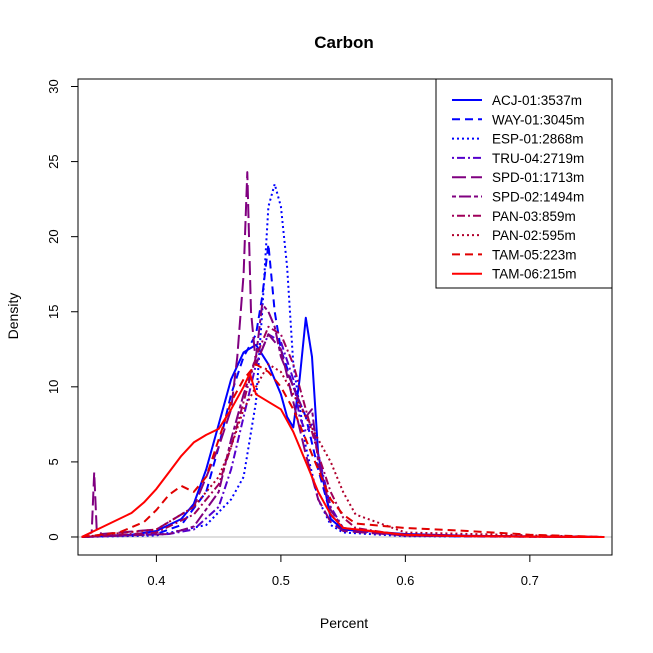  I want to click on x-axis: 0.4 0.5 0.6 0.7, so click(343, 571).